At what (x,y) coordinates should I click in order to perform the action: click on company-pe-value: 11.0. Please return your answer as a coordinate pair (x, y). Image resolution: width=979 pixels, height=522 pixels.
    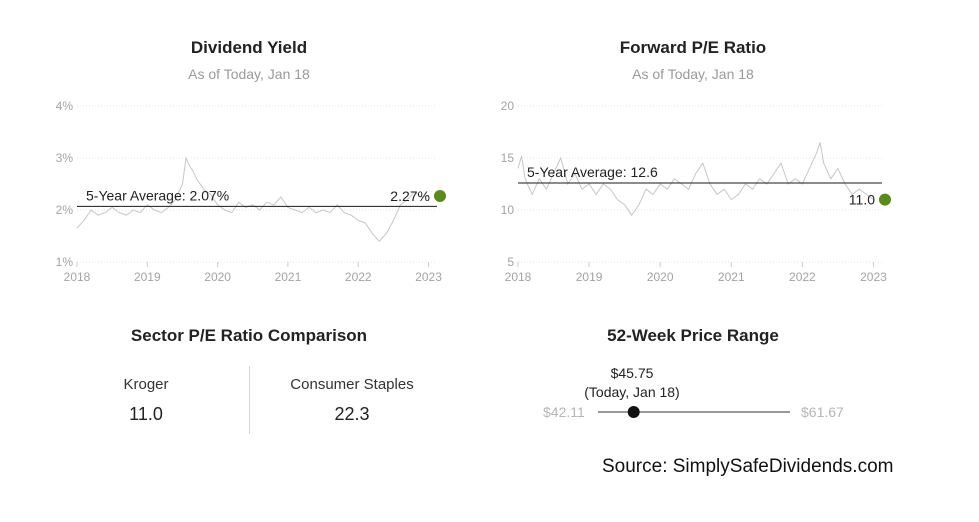
    Looking at the image, I should click on (146, 414).